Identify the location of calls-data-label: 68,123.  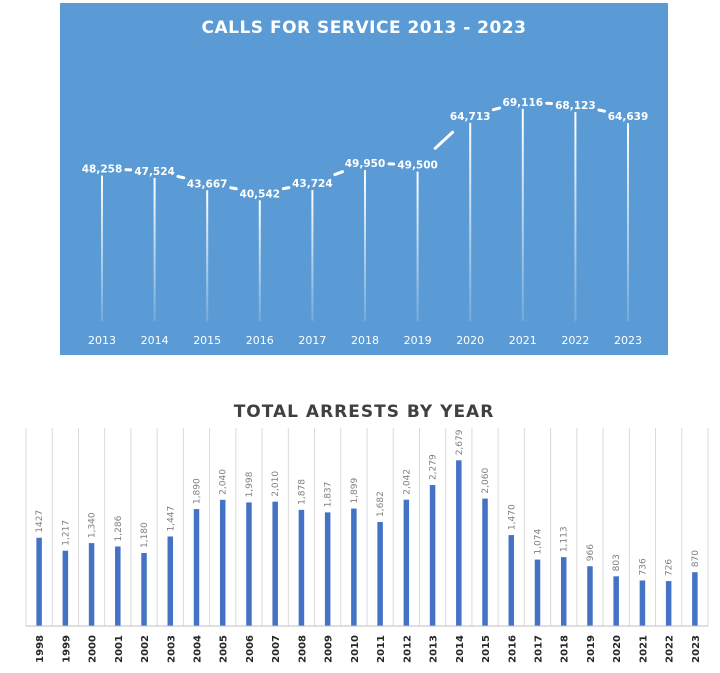
(575, 106).